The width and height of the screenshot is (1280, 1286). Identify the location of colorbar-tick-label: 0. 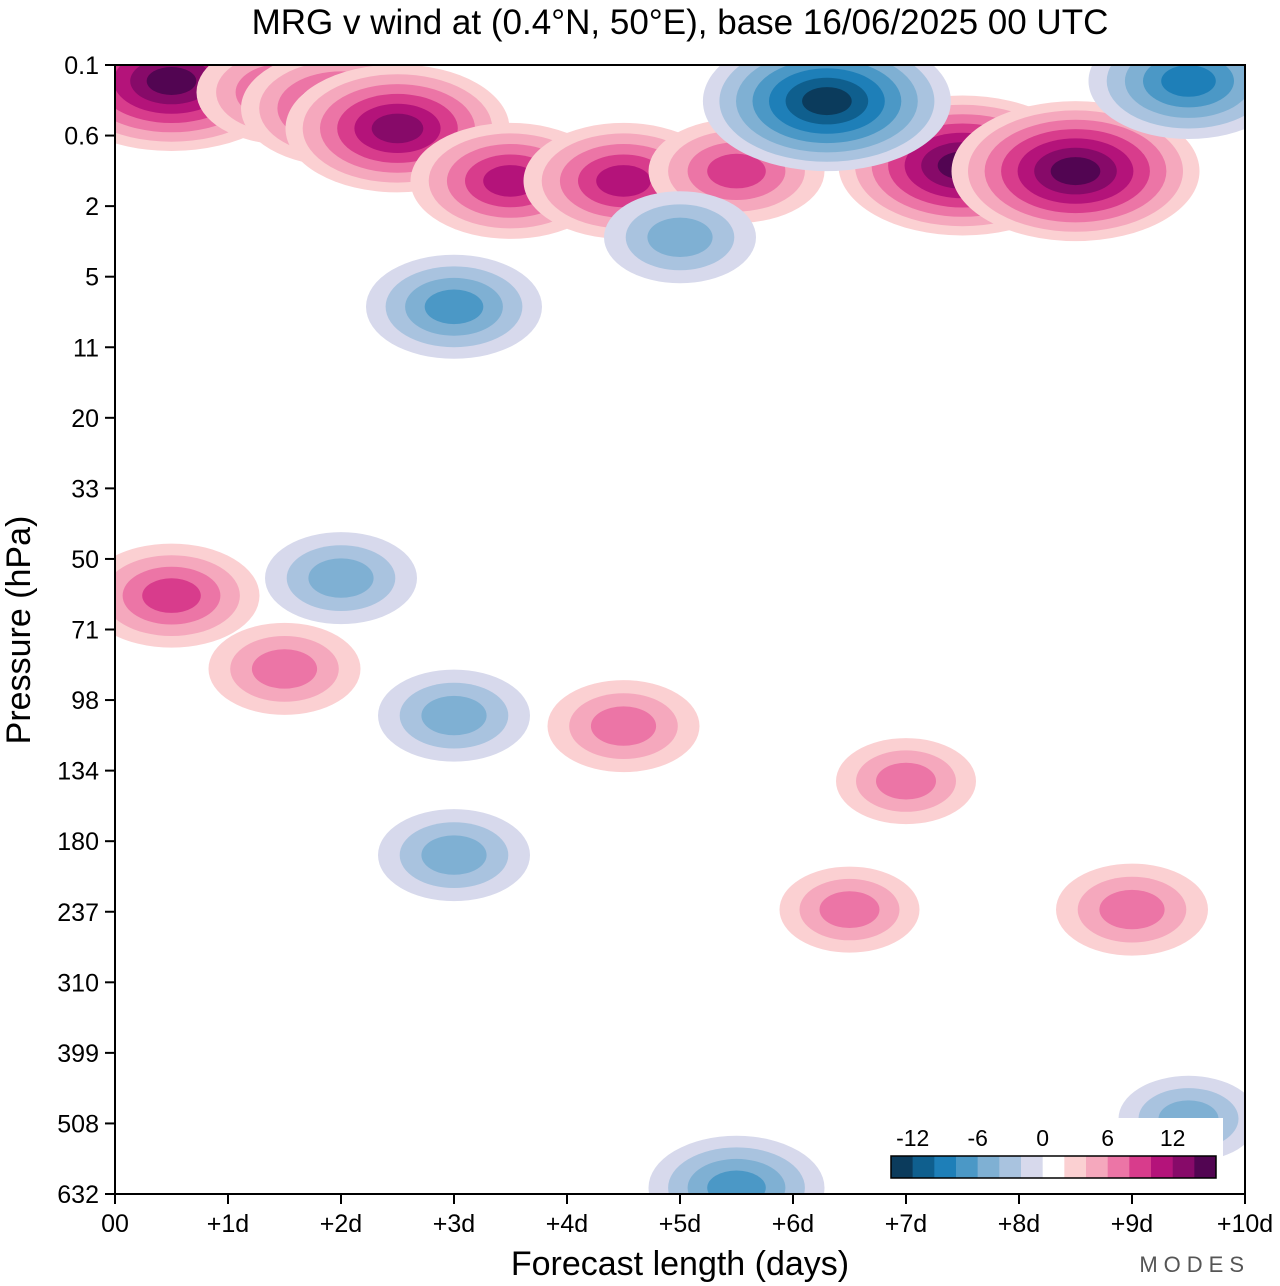
(1042, 1138).